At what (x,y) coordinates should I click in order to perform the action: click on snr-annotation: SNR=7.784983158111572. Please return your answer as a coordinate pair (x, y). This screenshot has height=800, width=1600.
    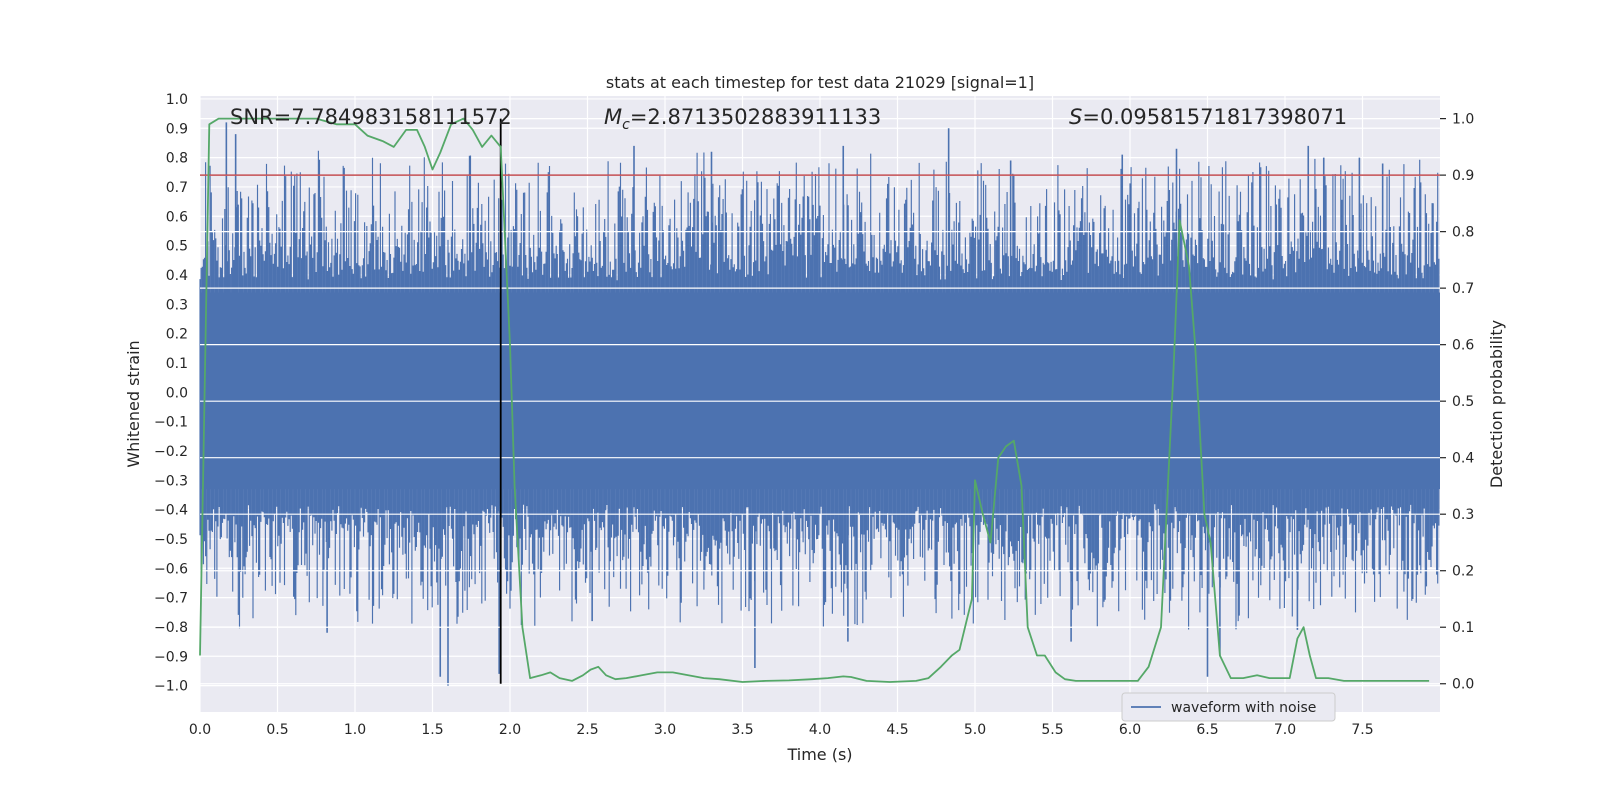
    Looking at the image, I should click on (371, 117).